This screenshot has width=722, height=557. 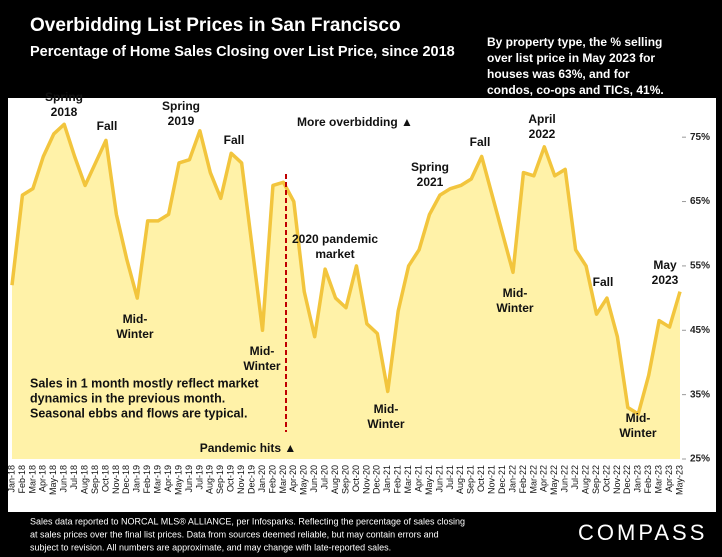 What do you see at coordinates (262, 479) in the screenshot?
I see `x-tick-label: Jan-20` at bounding box center [262, 479].